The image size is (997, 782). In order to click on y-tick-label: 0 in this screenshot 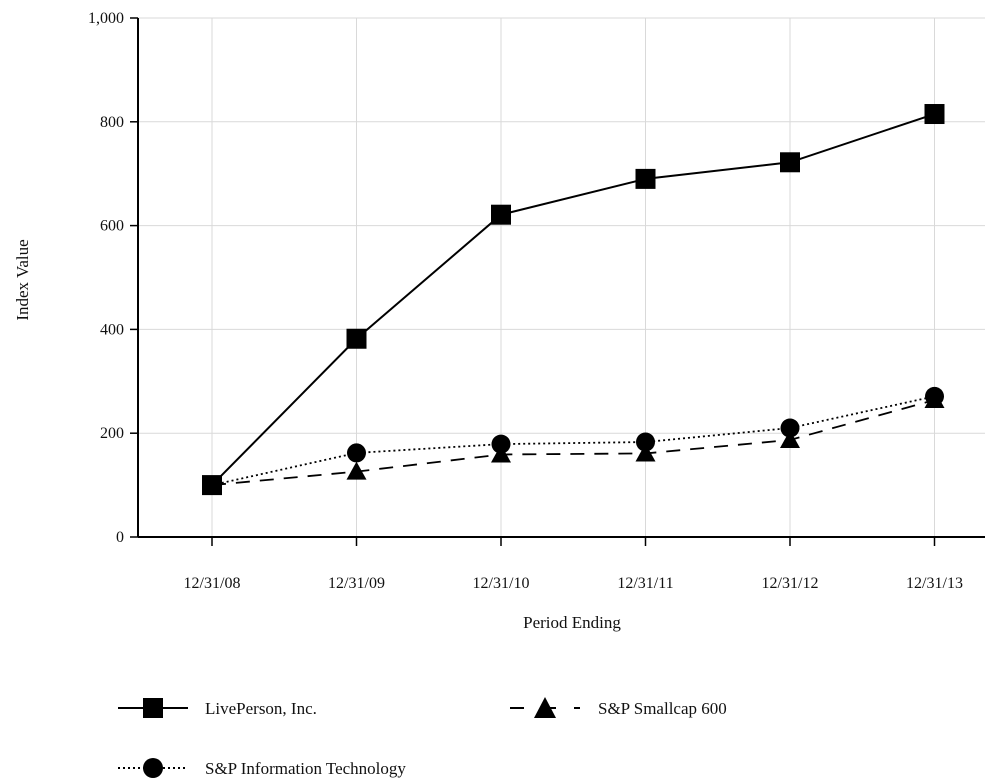, I will do `click(120, 537)`.